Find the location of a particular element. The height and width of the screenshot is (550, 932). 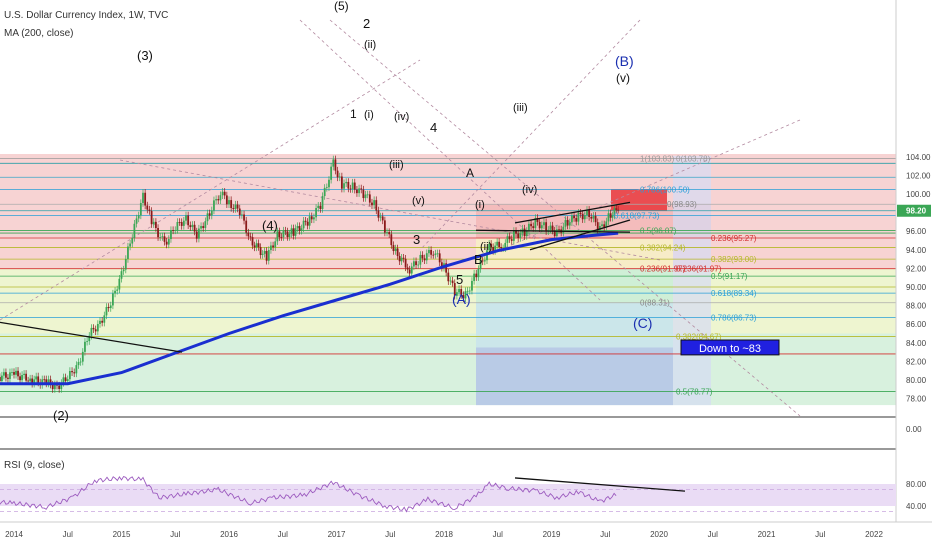

wave-label: (iv) is located at coordinates (401, 117).